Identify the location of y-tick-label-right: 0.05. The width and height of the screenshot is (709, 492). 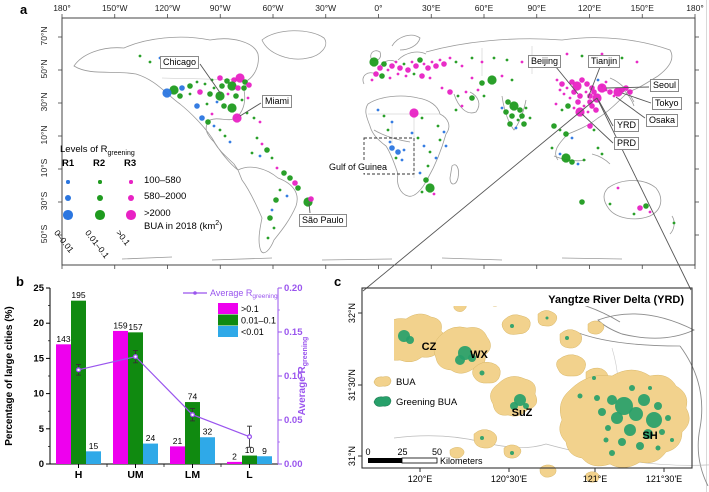
(293, 420).